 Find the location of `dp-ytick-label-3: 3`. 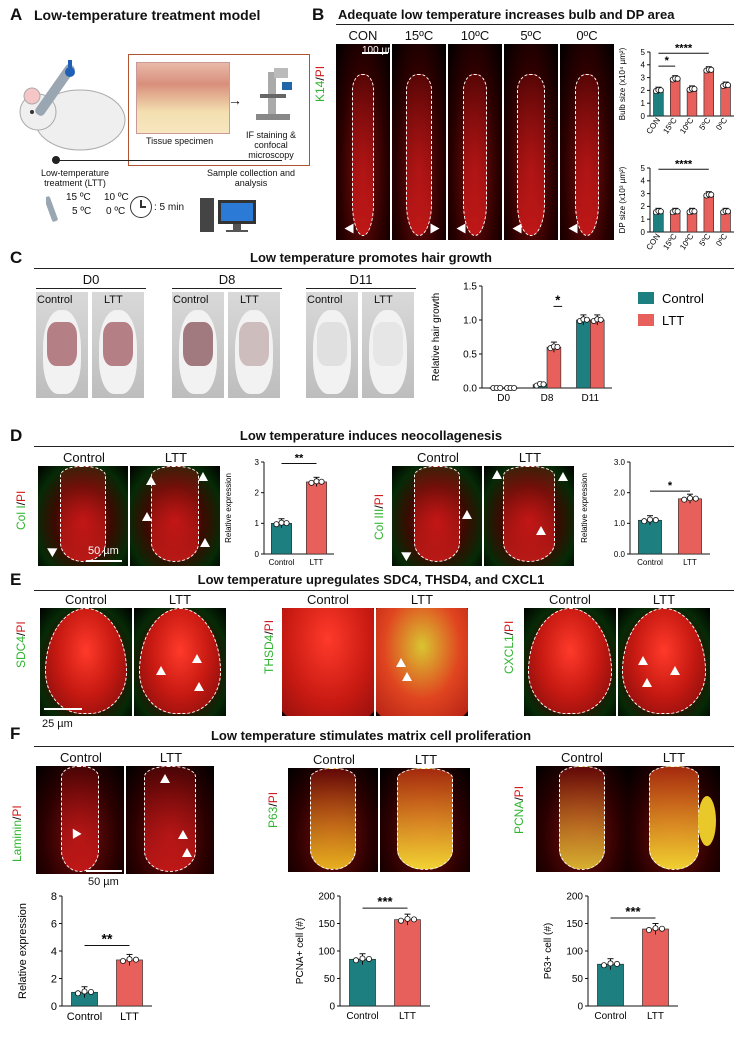

dp-ytick-label-3: 3 is located at coordinates (643, 193).